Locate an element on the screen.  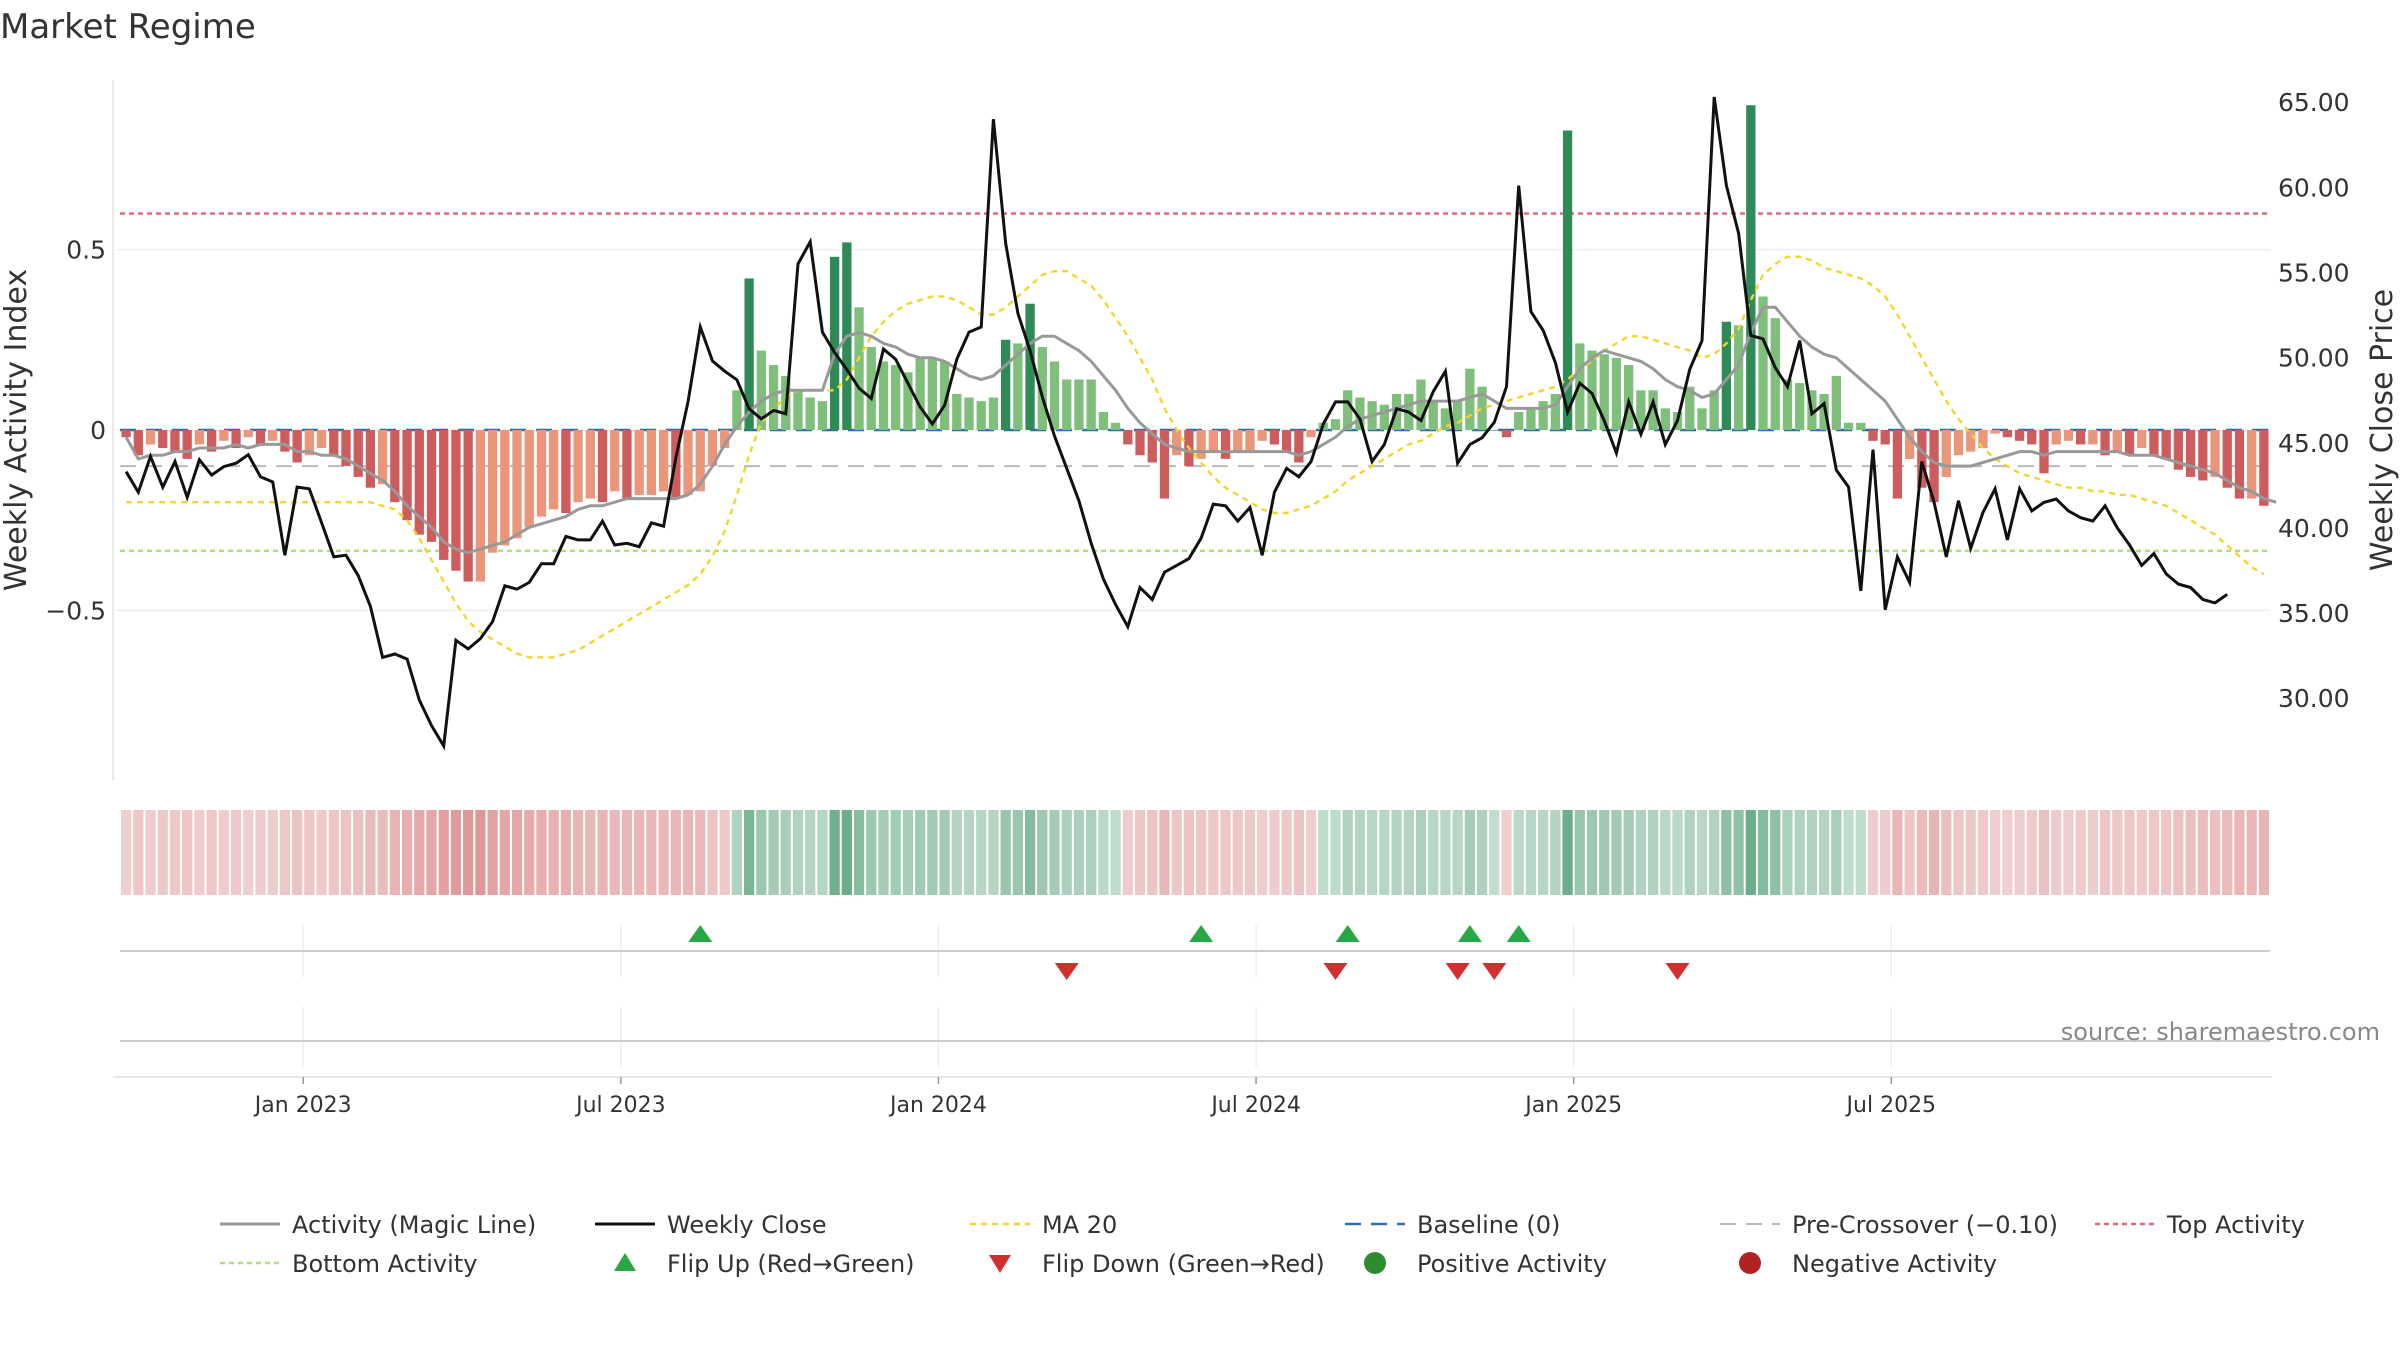
flip-markers-panel is located at coordinates (1195, 952).